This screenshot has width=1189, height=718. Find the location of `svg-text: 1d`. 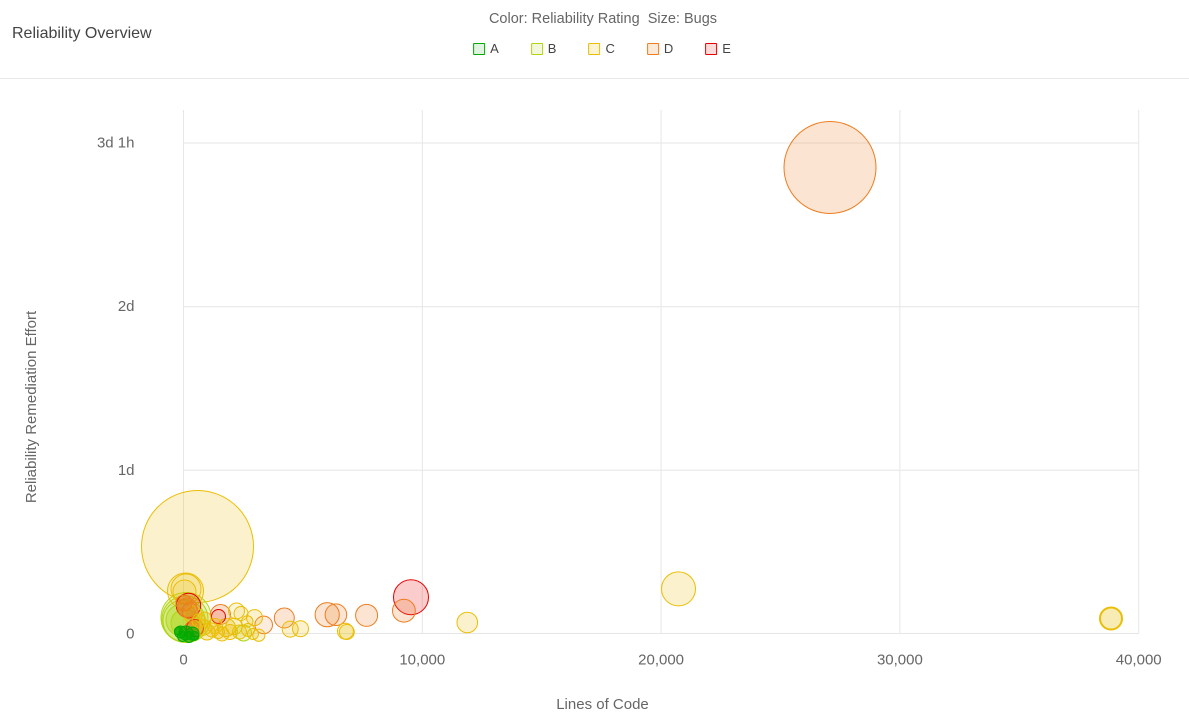

svg-text: 1d is located at coordinates (126, 470).